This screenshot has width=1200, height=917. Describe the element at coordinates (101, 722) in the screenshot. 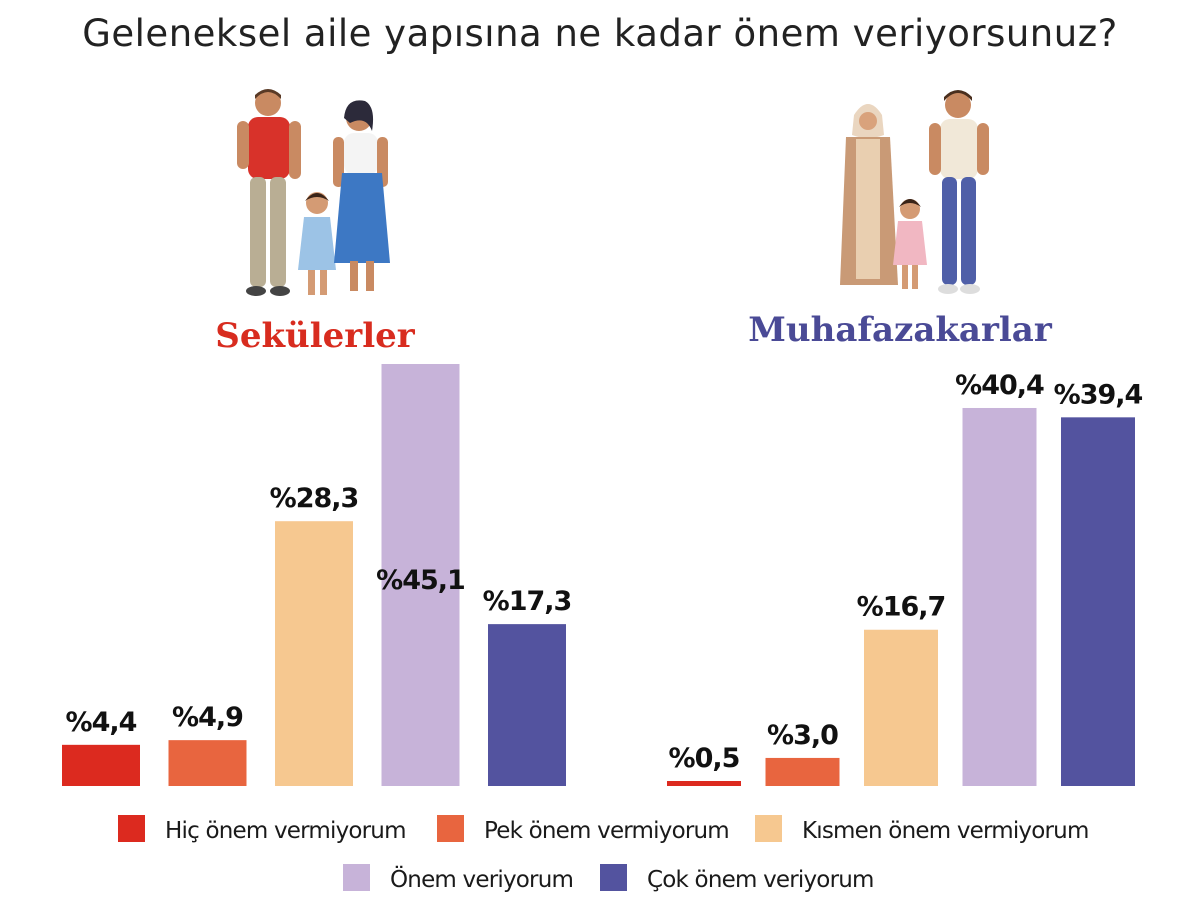

I see `data-label-seculars-0: %4,4` at that location.